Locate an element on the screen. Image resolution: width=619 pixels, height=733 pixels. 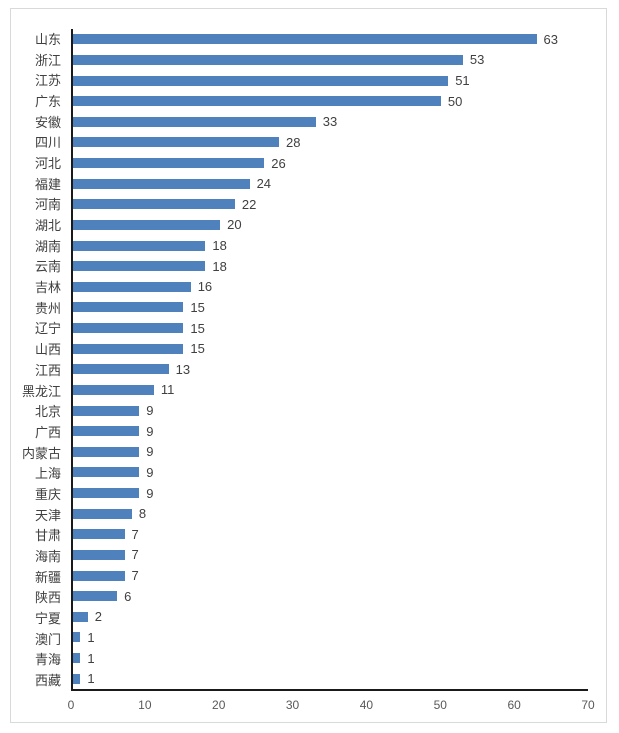
value-label: 33 is located at coordinates (330, 122).